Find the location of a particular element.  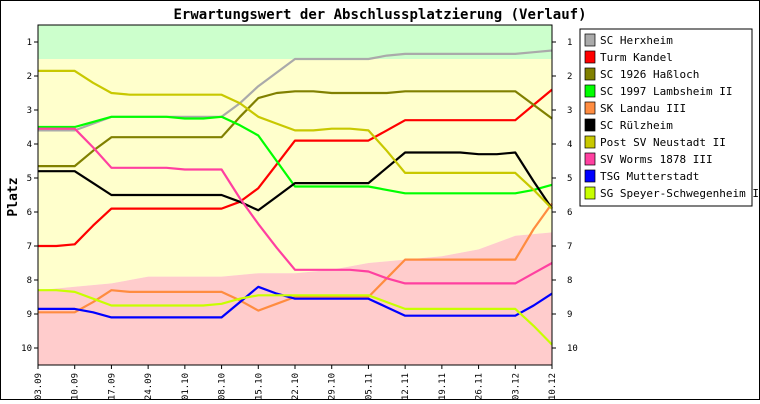

x-tick-label: 26.11 is located at coordinates (480, 386).